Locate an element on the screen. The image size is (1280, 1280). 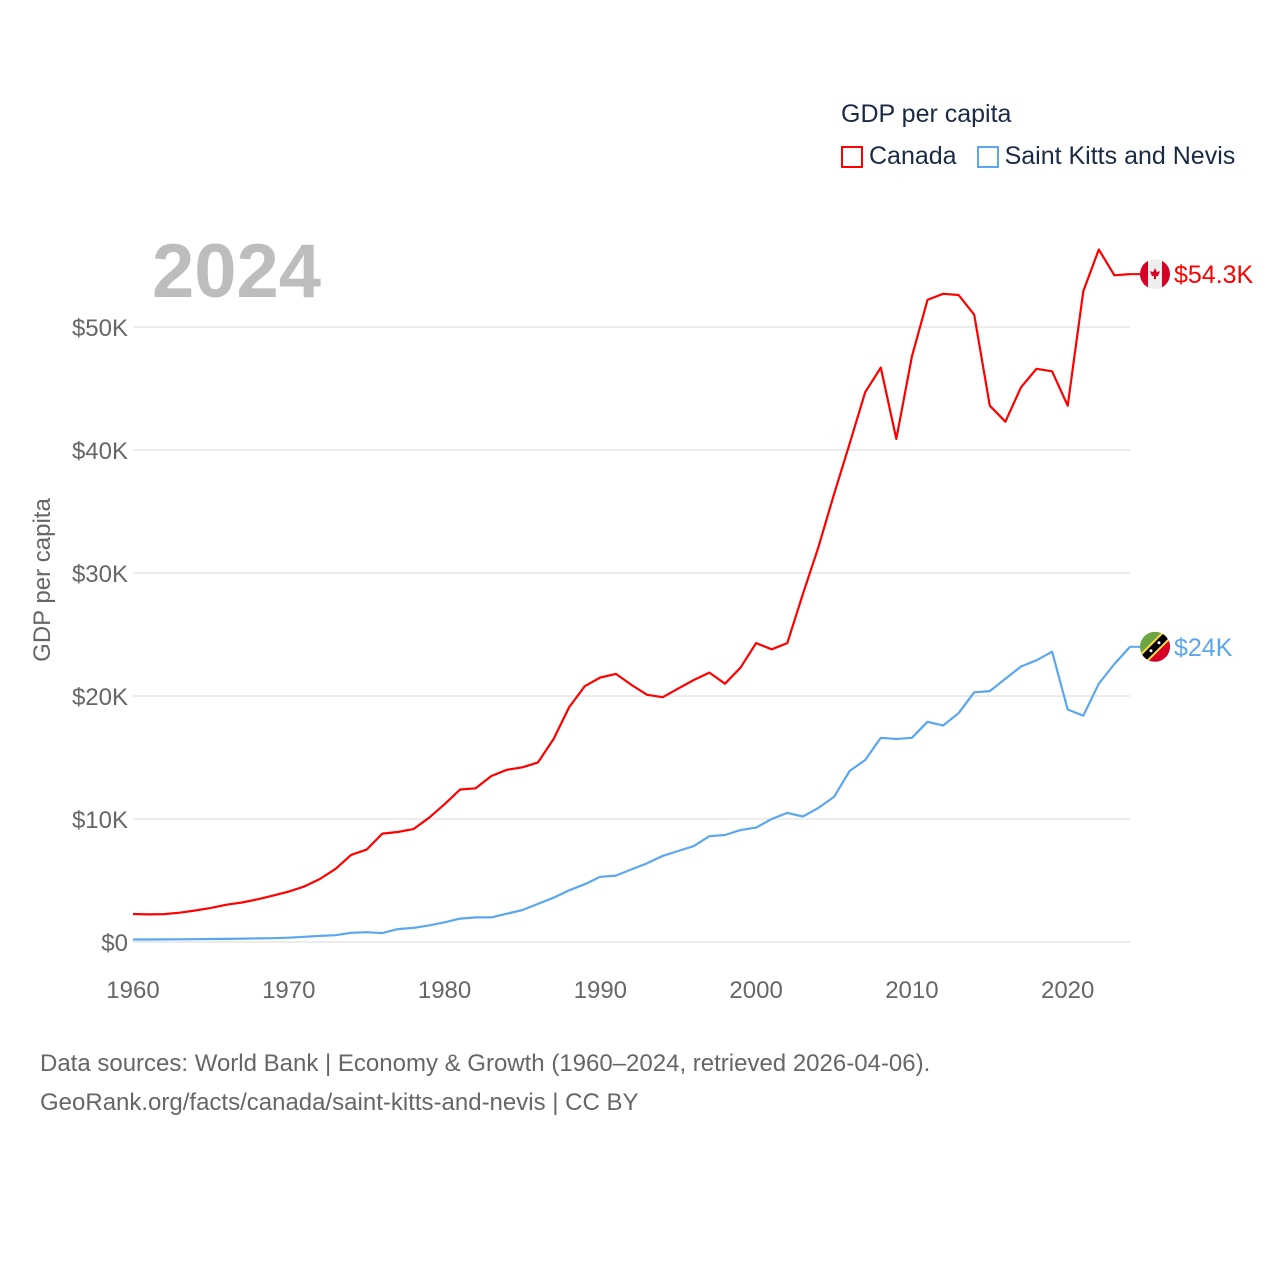
x-axis-ticks: 1960 1970 1980 1990 2000 2010 2020 is located at coordinates (600, 990).